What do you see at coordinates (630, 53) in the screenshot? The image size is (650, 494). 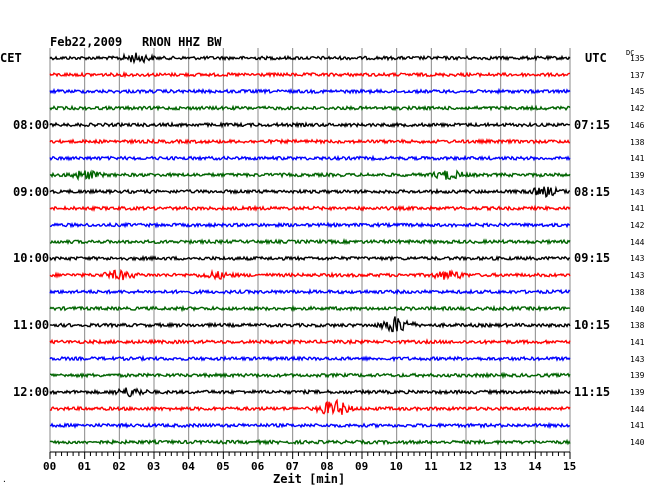 I see `dc-column-header: DC` at bounding box center [630, 53].